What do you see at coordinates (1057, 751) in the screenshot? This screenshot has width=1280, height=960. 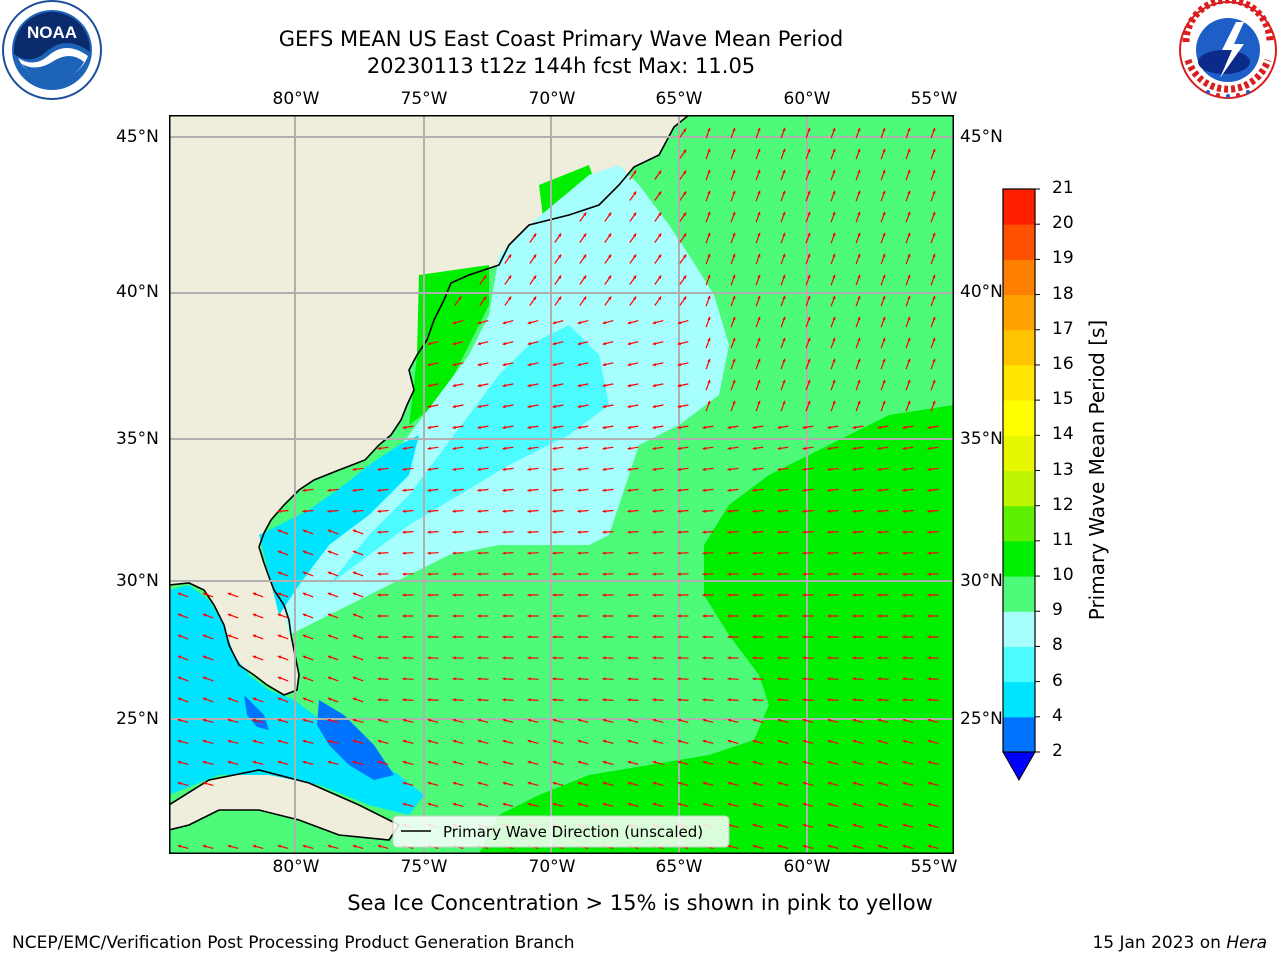 I see `colorbar-tick-label: 2` at bounding box center [1057, 751].